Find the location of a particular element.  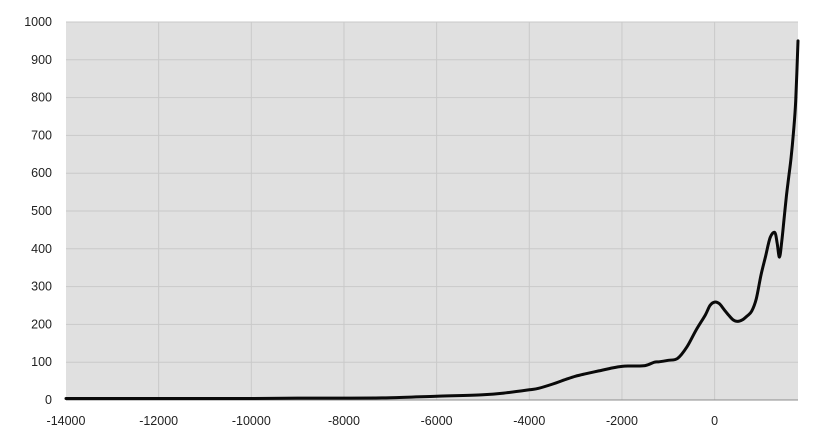

x-tick-label: -6000 is located at coordinates (437, 421).